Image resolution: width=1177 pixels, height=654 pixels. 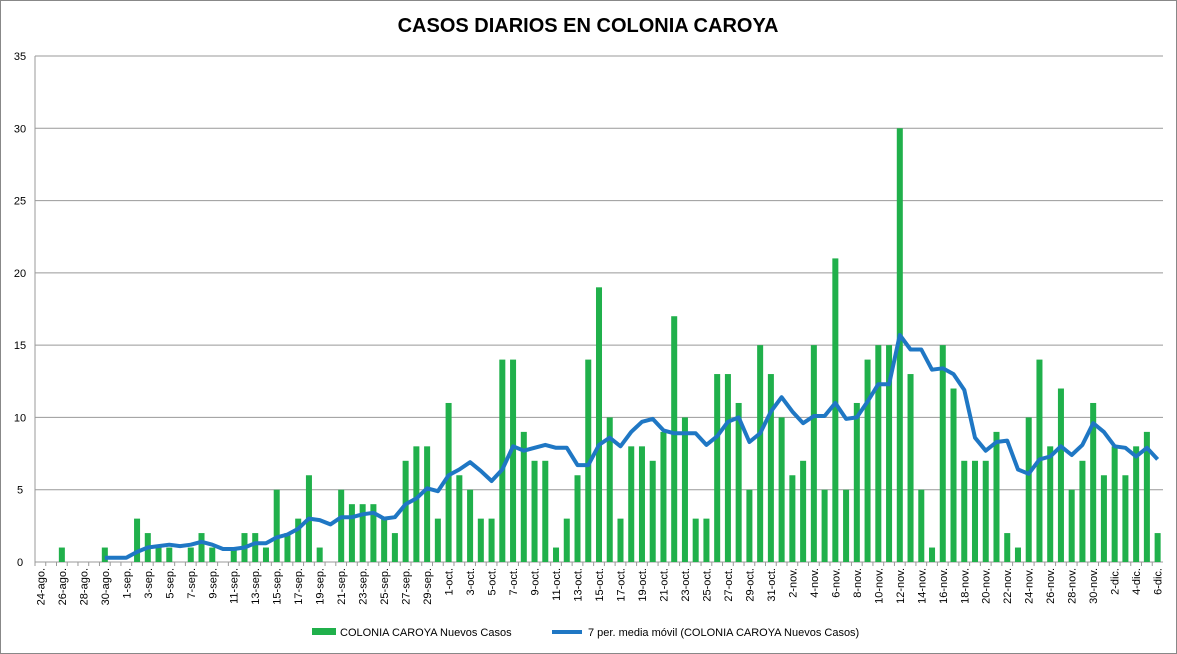 I want to click on x-tick-label: 28-nov., so click(x=1073, y=586).